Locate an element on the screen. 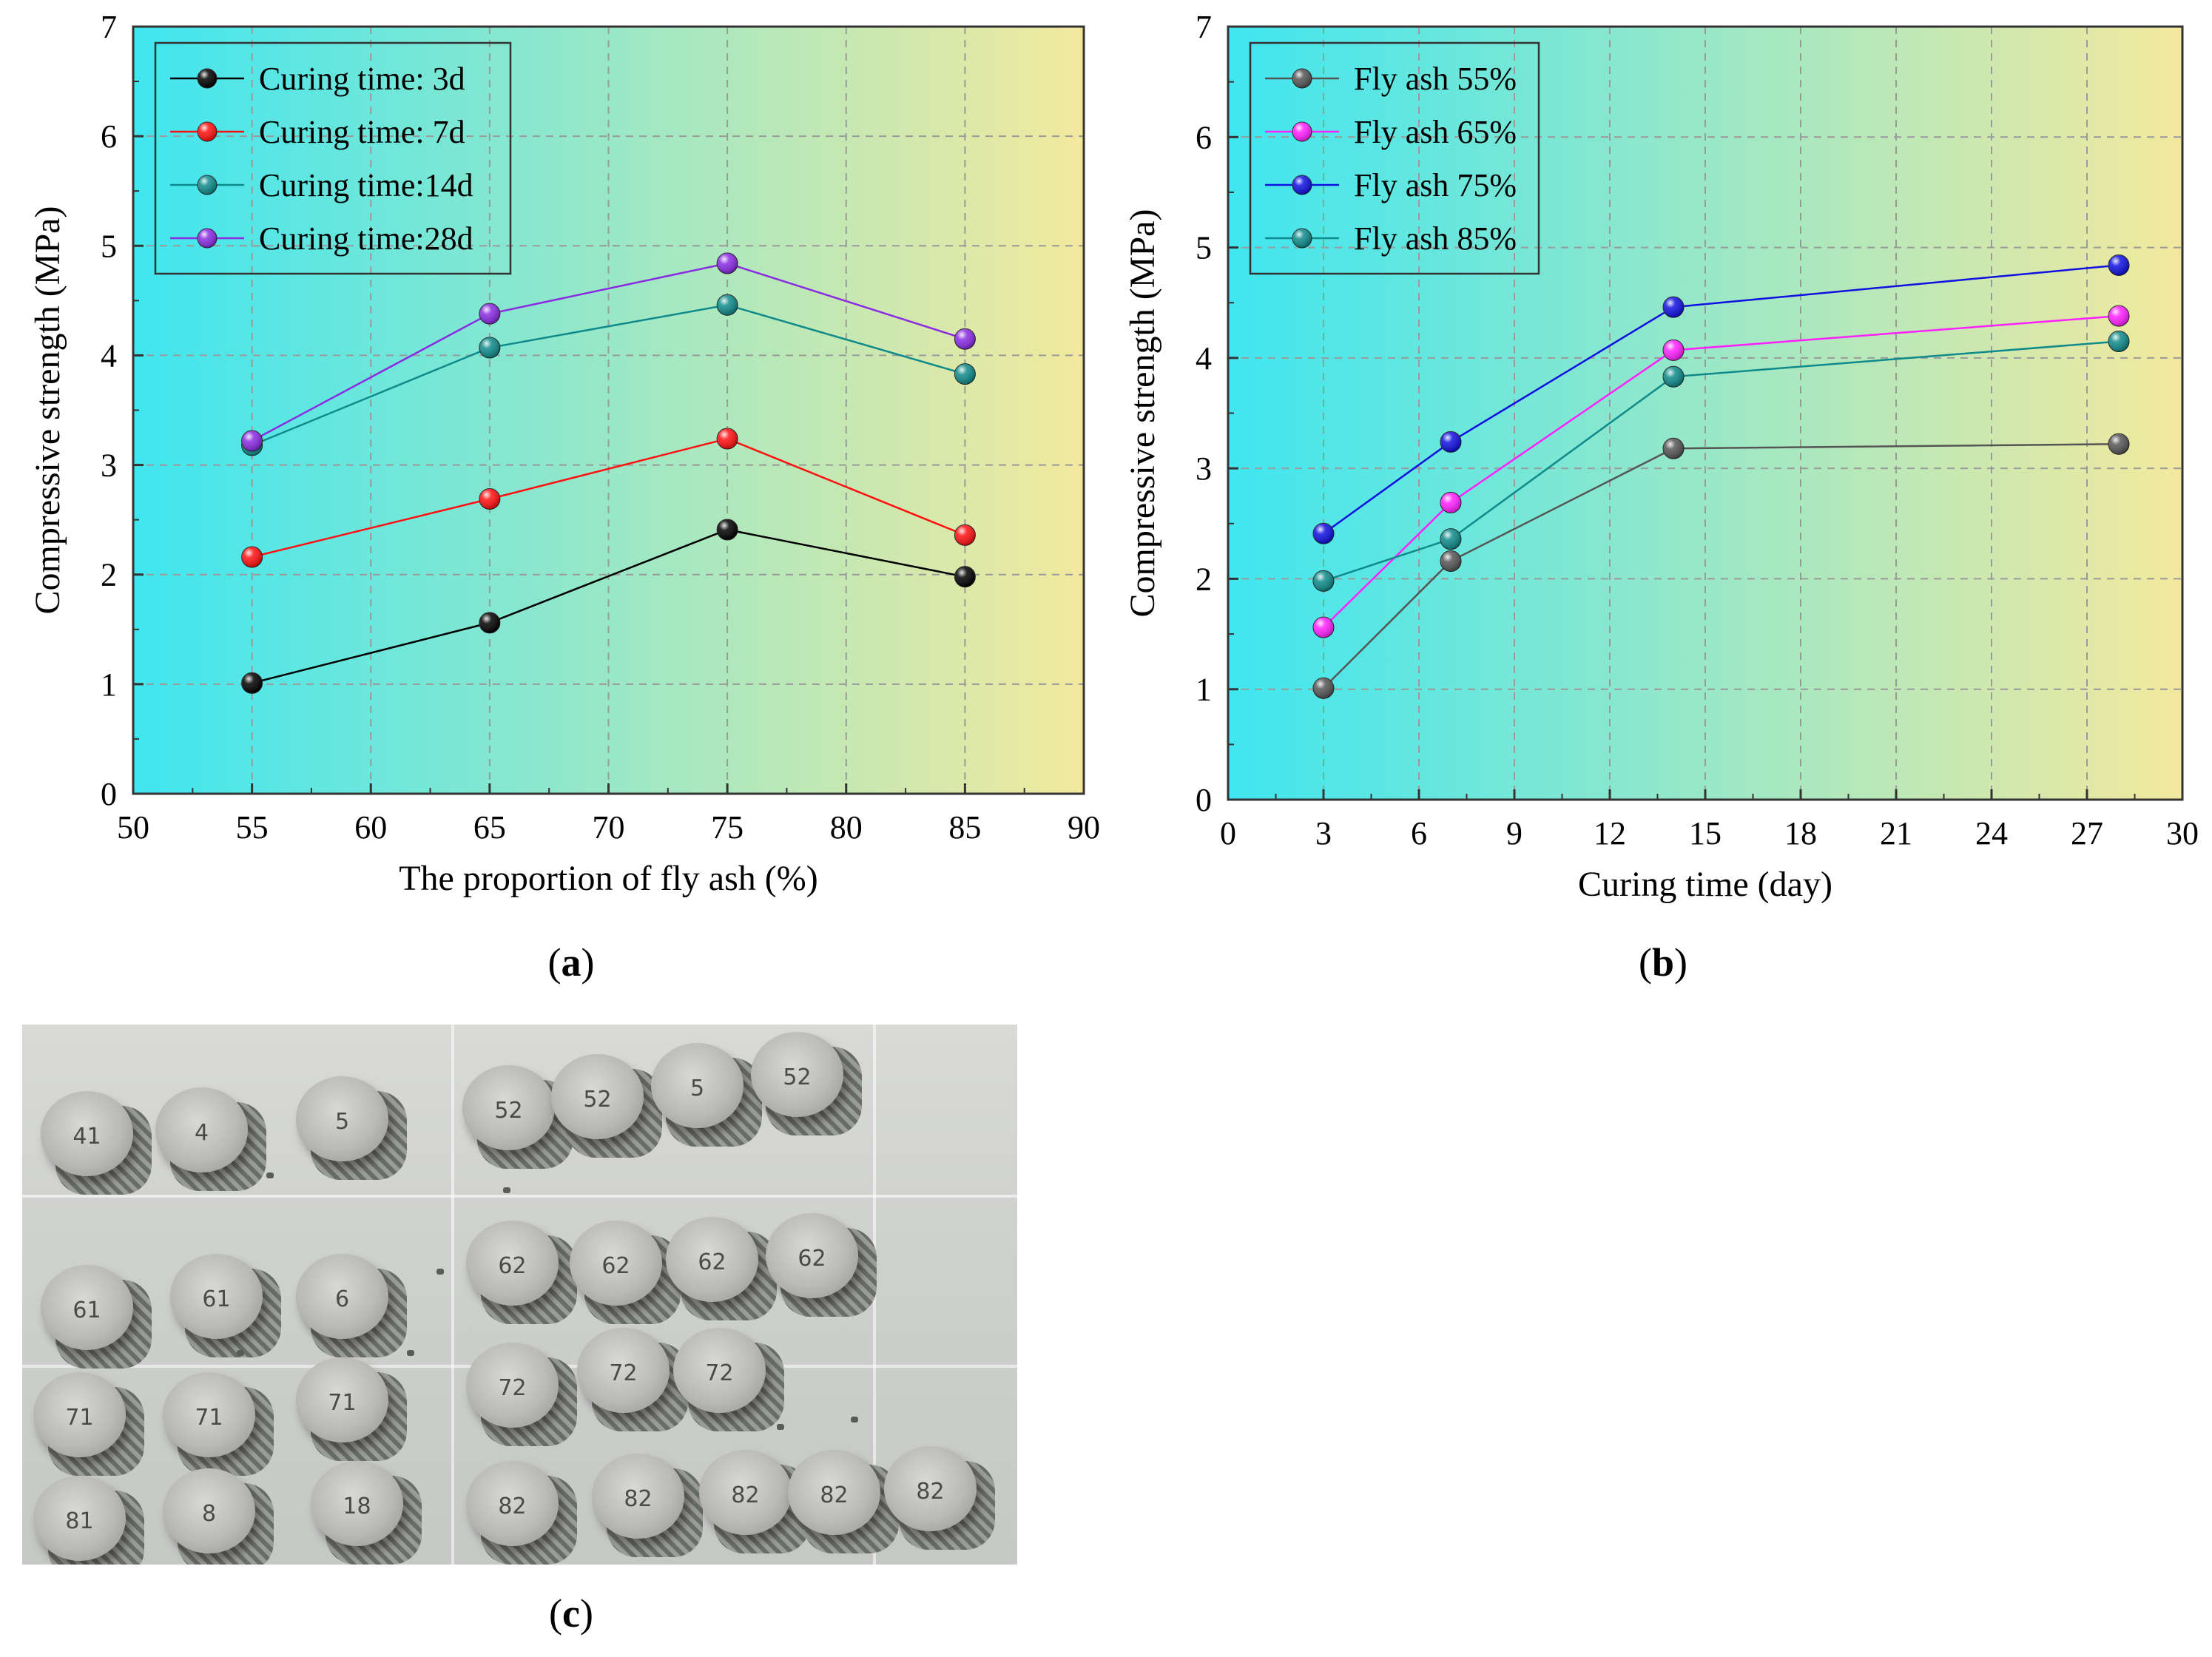 The width and height of the screenshot is (2212, 1657). specimen-top: 5 is located at coordinates (342, 1118).